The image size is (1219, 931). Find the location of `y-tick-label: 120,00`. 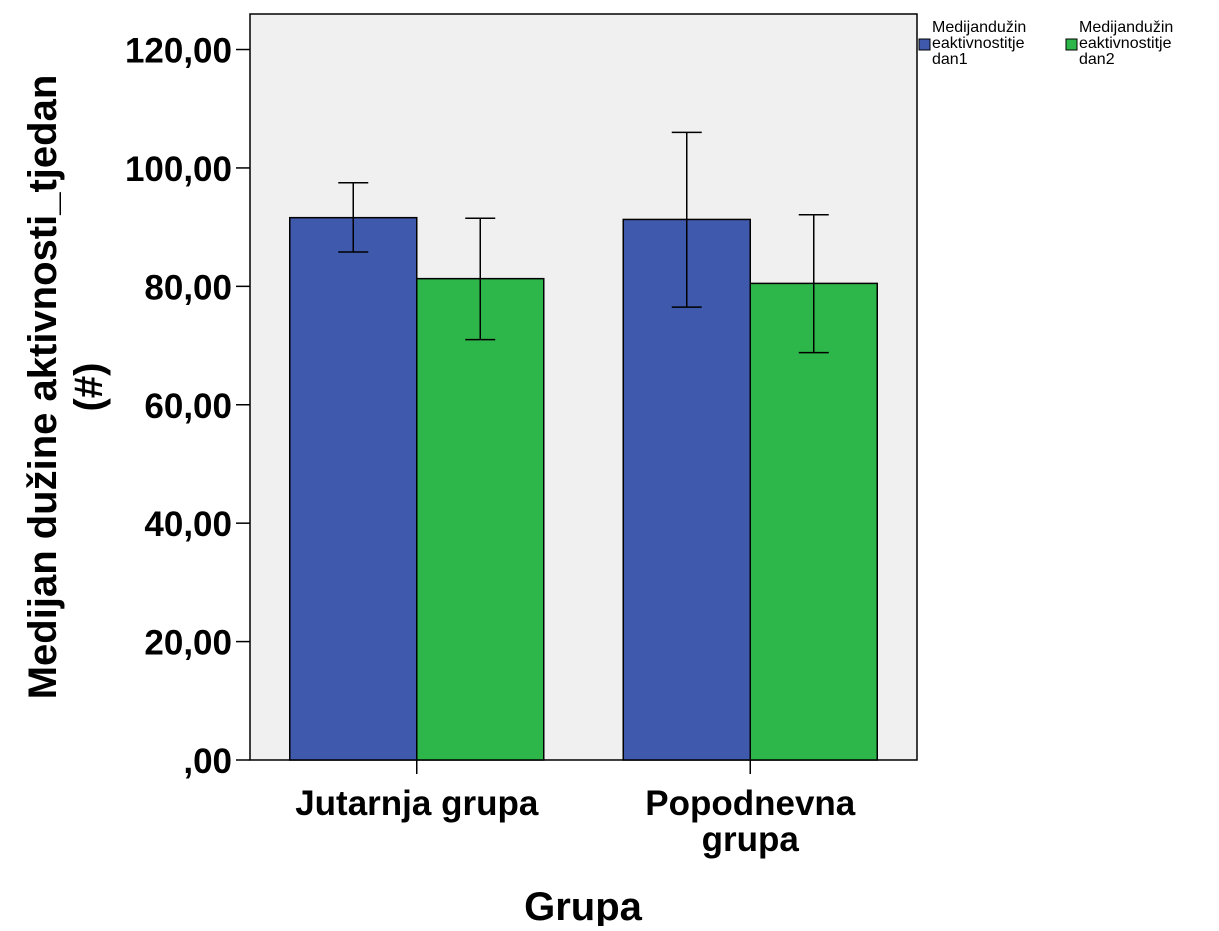

y-tick-label: 120,00 is located at coordinates (178, 51).